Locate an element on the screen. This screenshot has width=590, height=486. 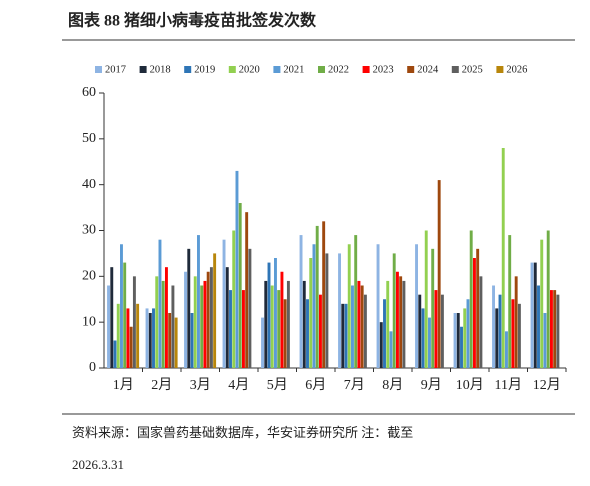
legend-label: 2025 is located at coordinates (472, 69).